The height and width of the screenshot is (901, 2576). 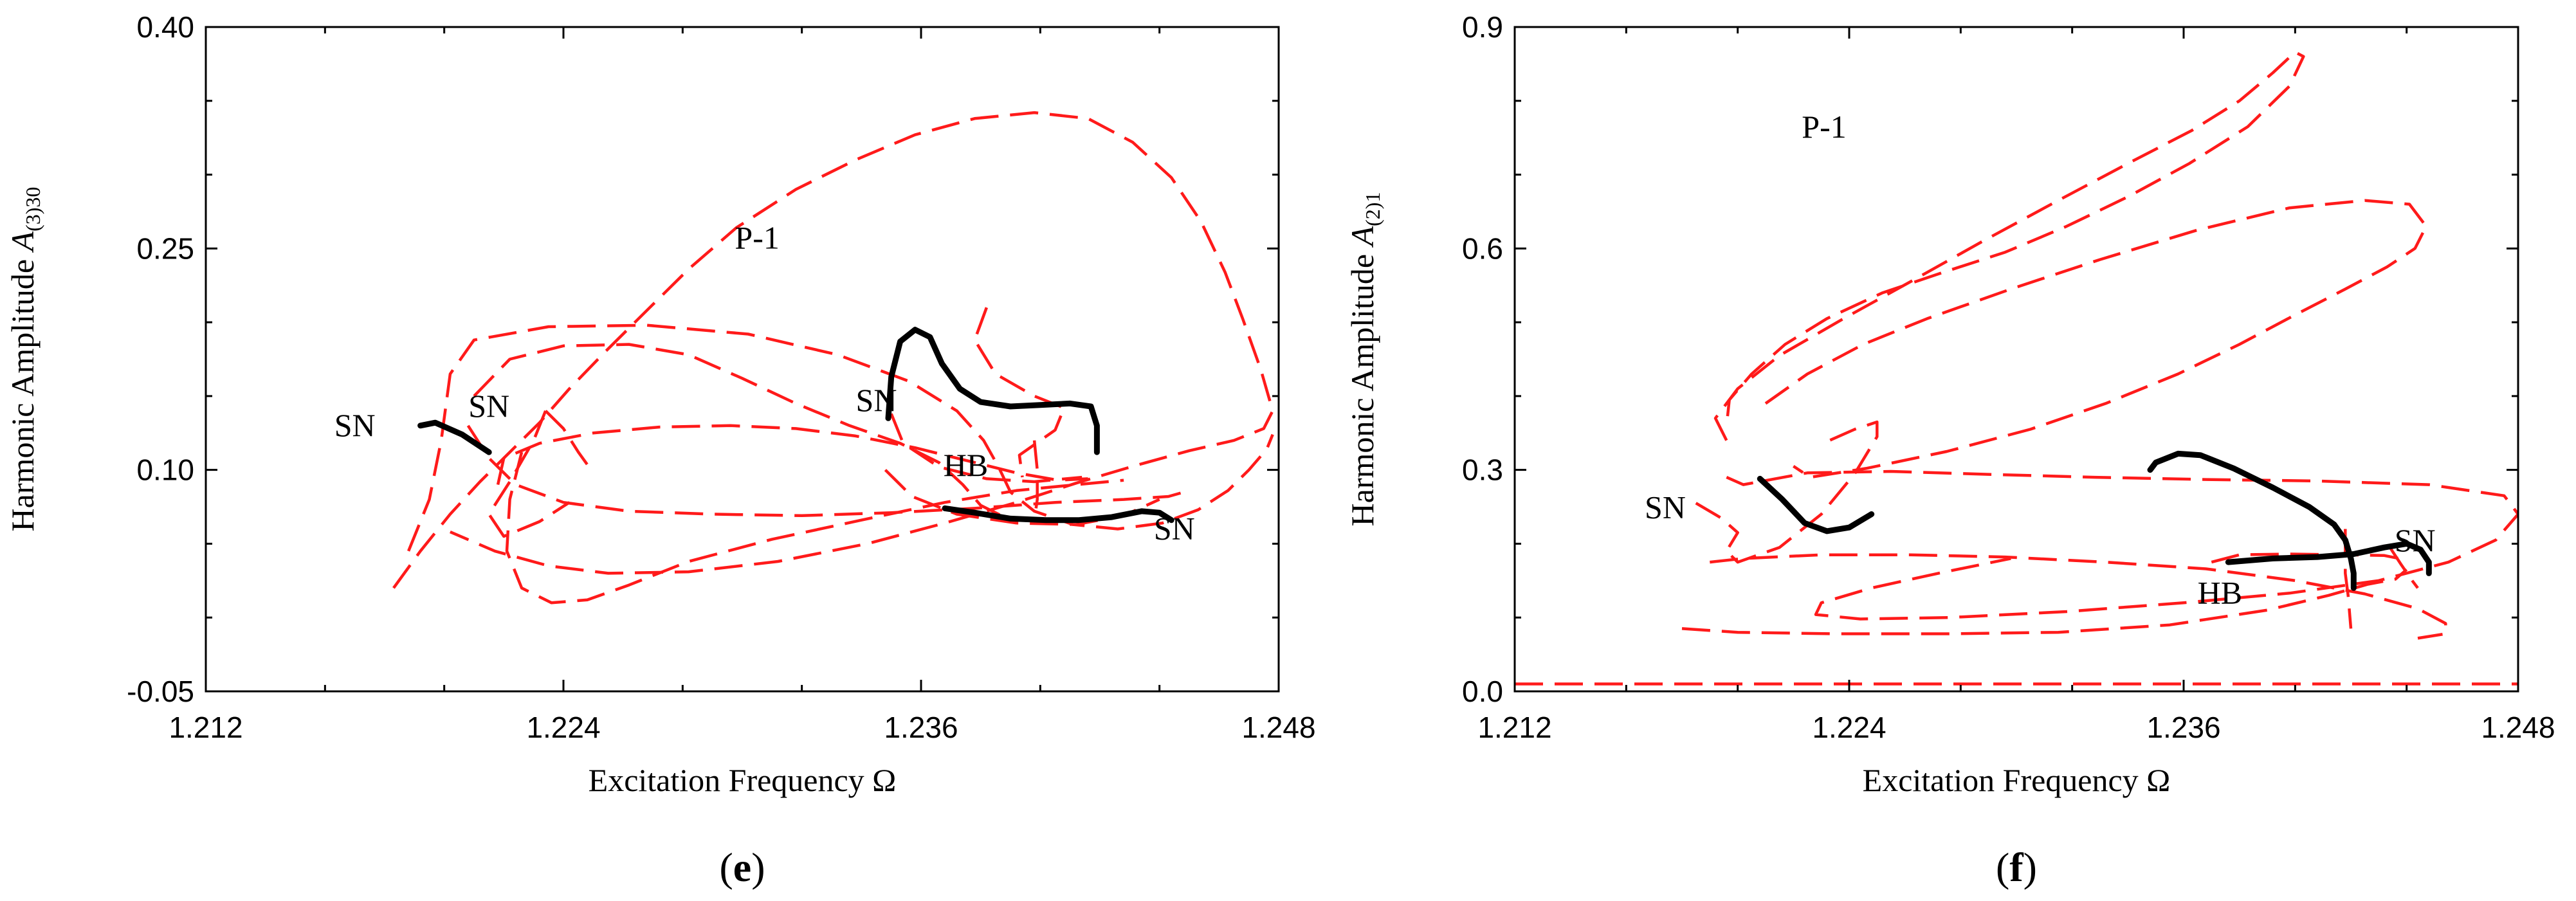 I want to click on y-tick-label: 0.6, so click(x=1482, y=249).